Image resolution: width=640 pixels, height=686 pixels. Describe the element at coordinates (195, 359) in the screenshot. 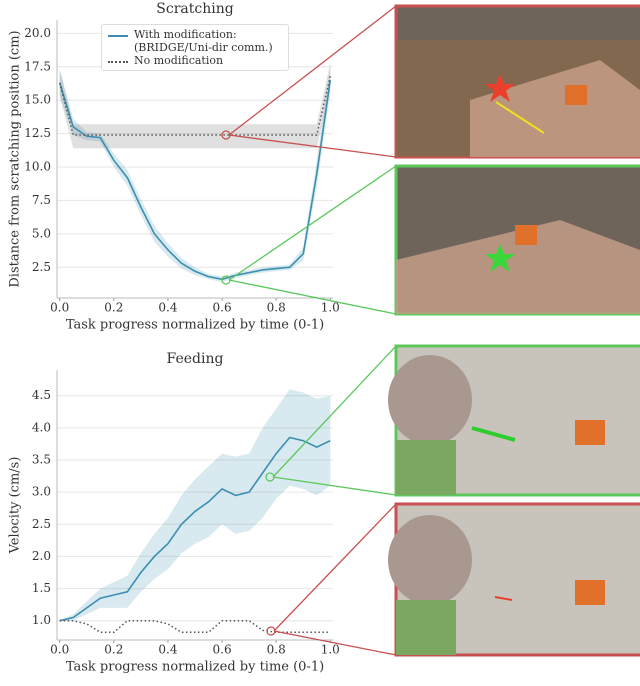

I see `chart-title: Feeding` at that location.